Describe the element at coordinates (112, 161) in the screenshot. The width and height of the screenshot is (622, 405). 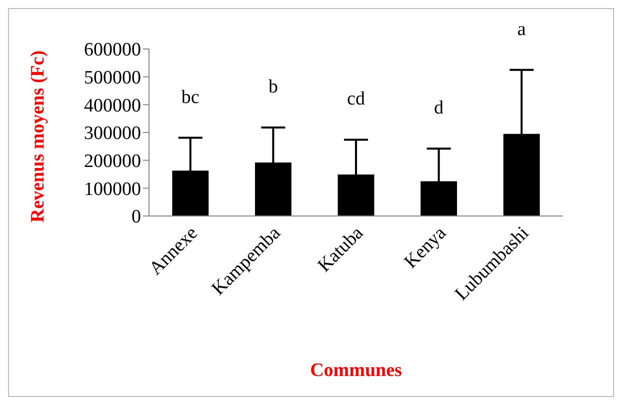
I see `y-tick-label: 200000` at that location.